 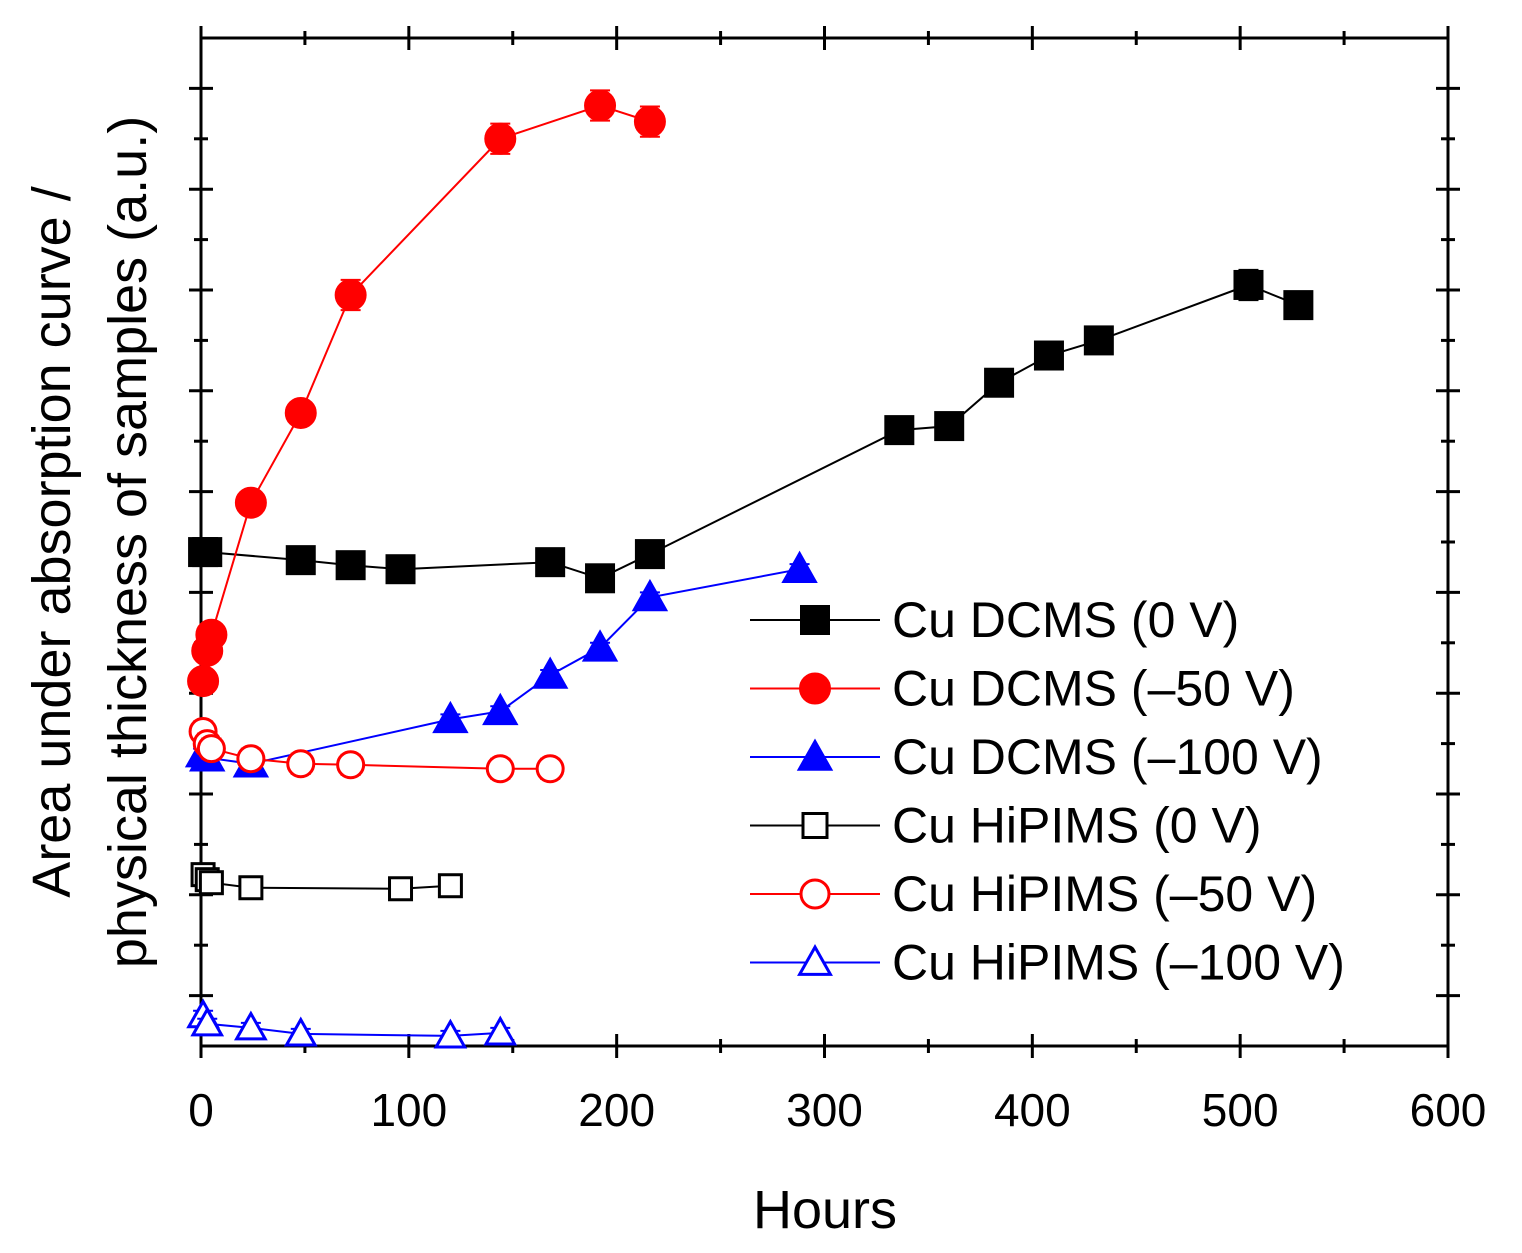 I want to click on legend-label: Cu DCMS (–50 V), so click(x=1093, y=689).